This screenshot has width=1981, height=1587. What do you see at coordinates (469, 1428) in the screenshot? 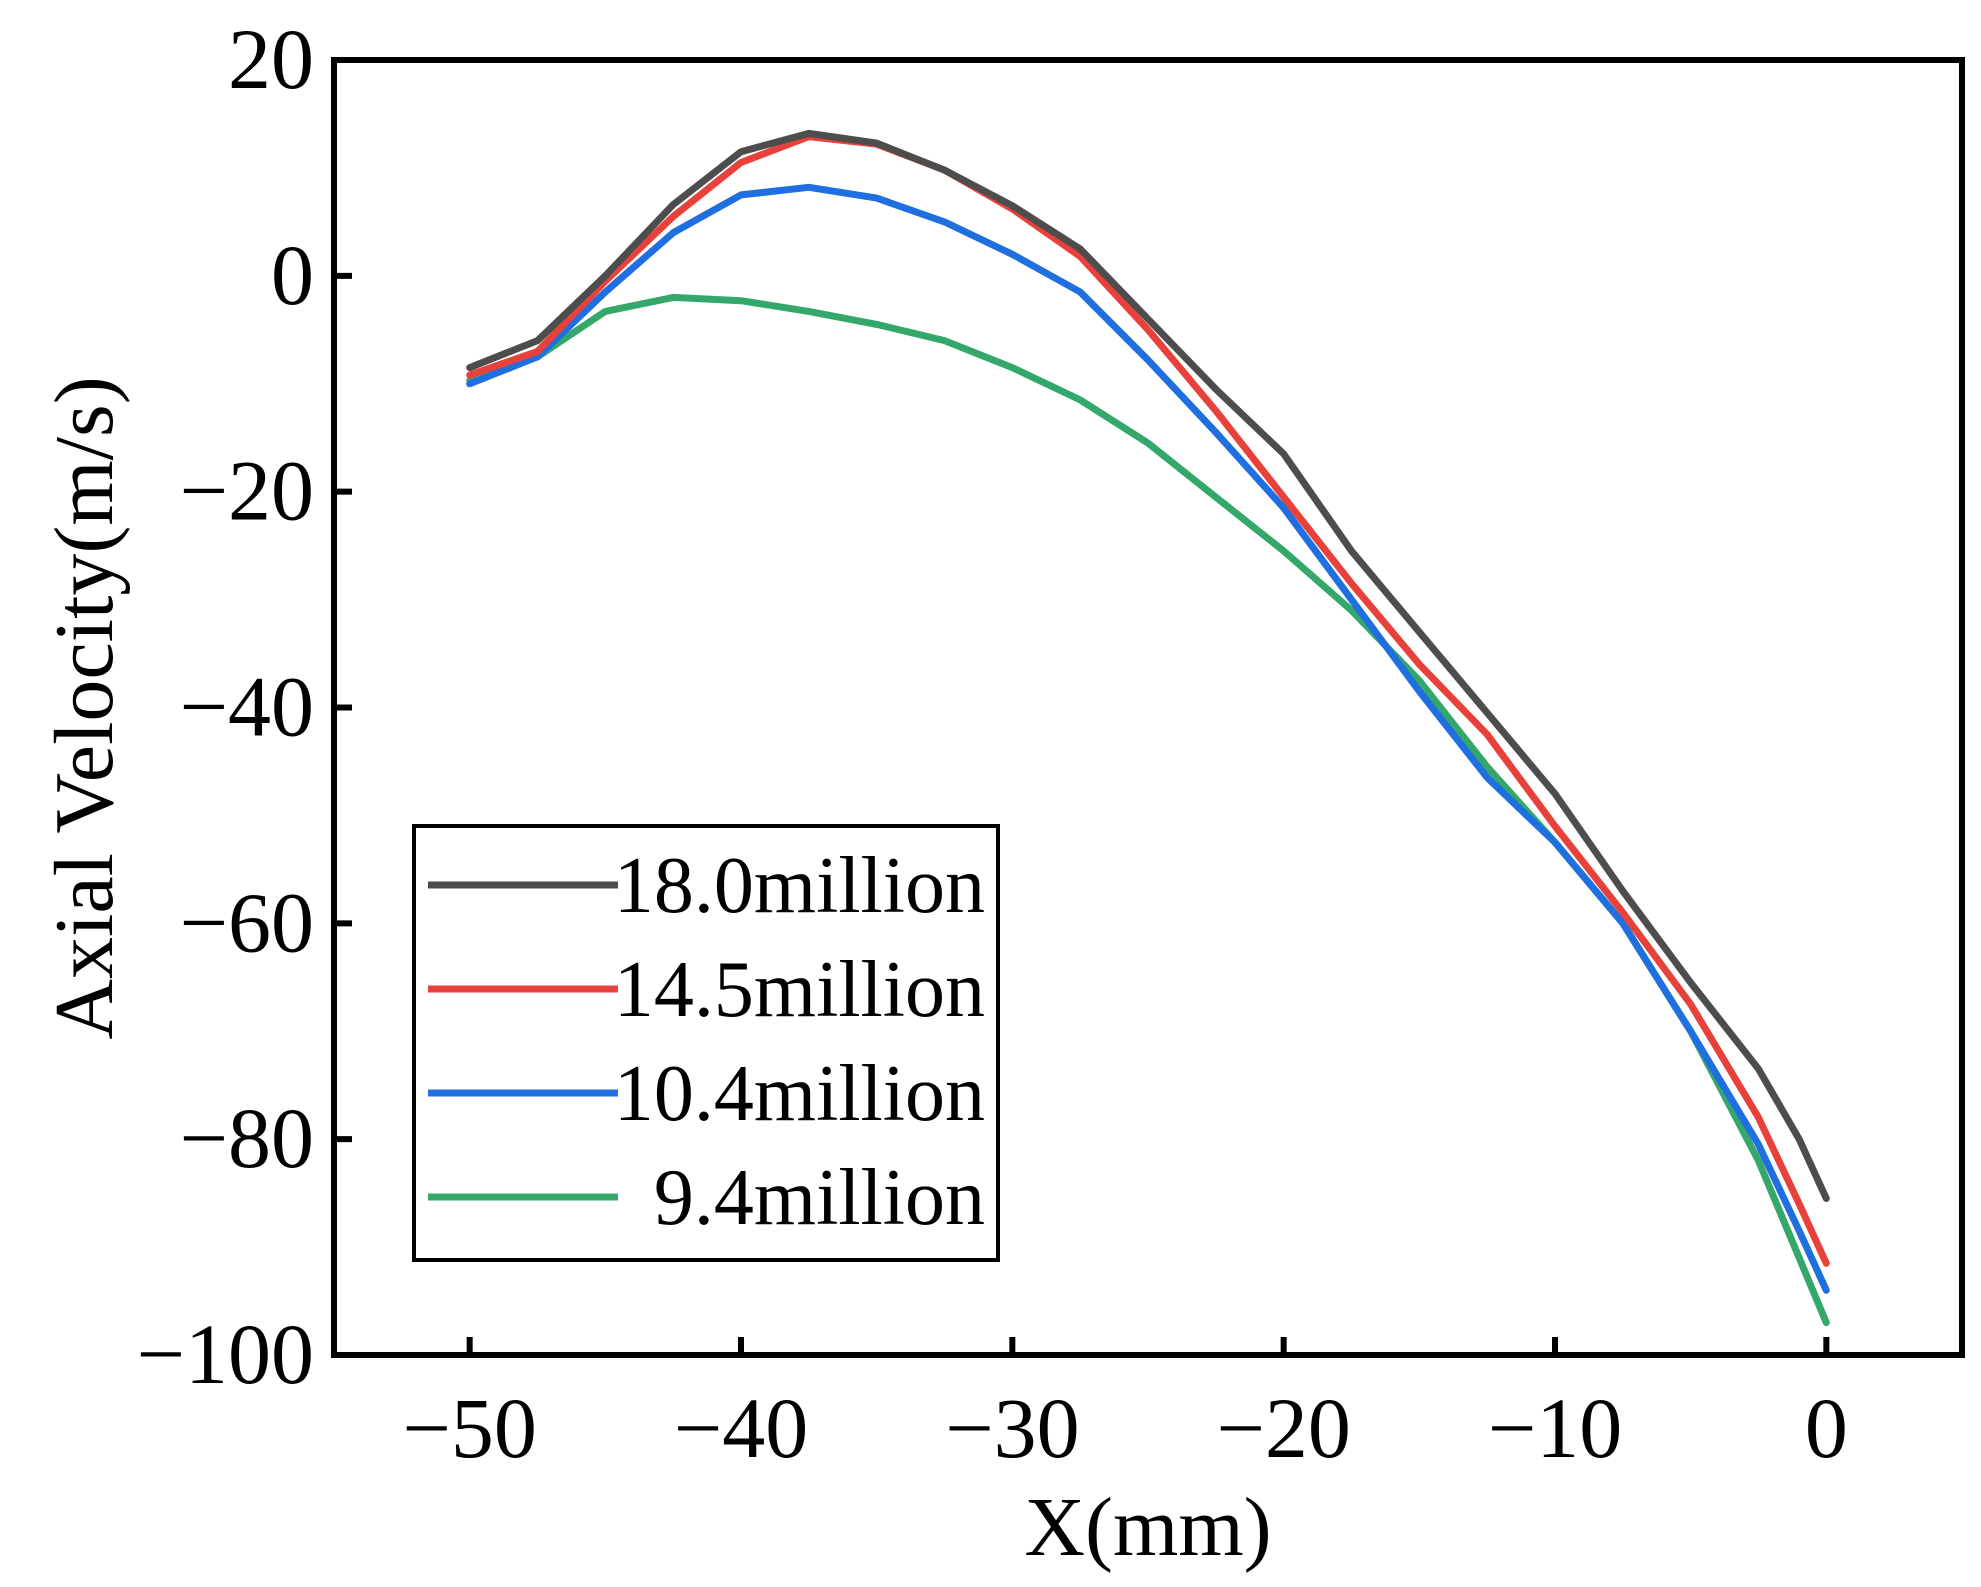
I see `x-tick-label: −50` at bounding box center [469, 1428].